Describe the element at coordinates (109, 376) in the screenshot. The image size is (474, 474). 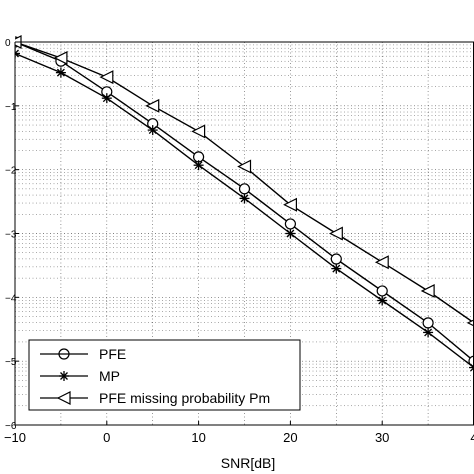
I see `legend-label: MP` at that location.